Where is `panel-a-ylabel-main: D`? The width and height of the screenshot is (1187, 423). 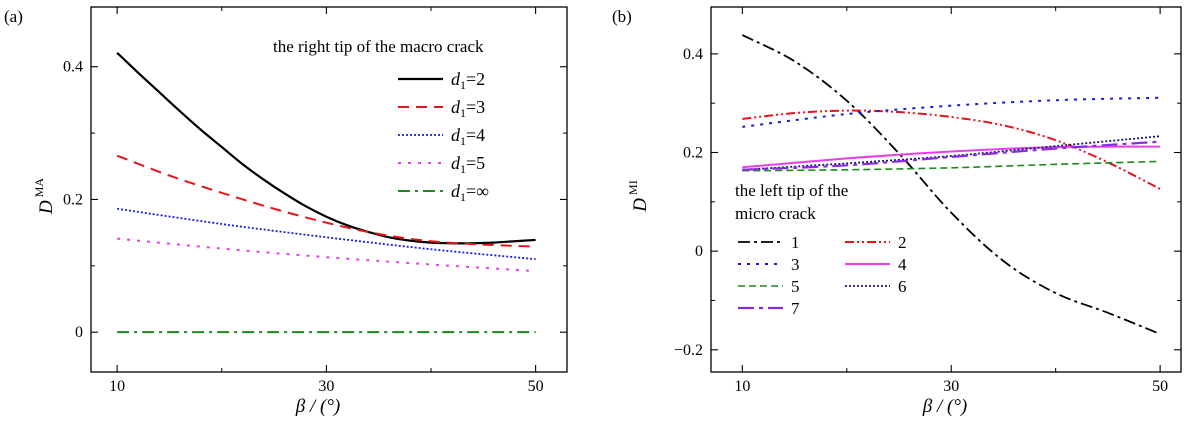
panel-a-ylabel-main: D is located at coordinates (46, 207).